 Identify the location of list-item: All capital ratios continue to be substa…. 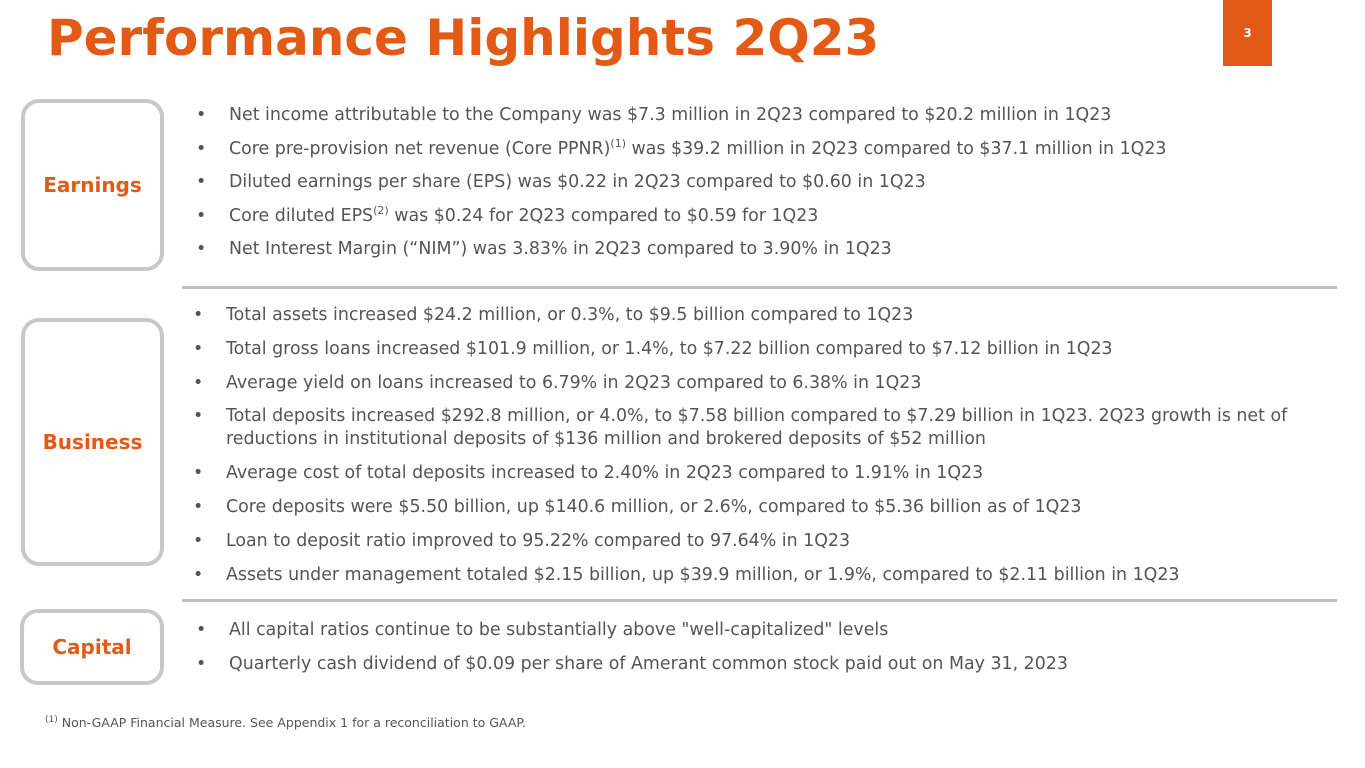
(632, 636).